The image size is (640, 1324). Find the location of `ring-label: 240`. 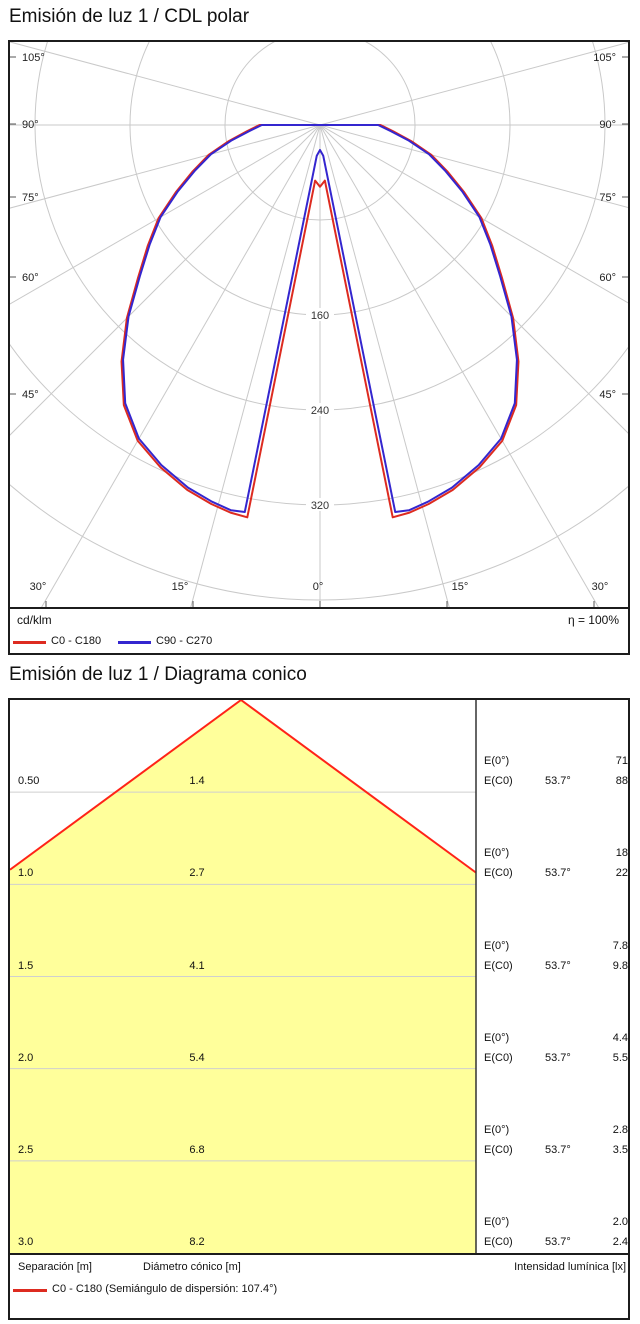

ring-label: 240 is located at coordinates (320, 411).